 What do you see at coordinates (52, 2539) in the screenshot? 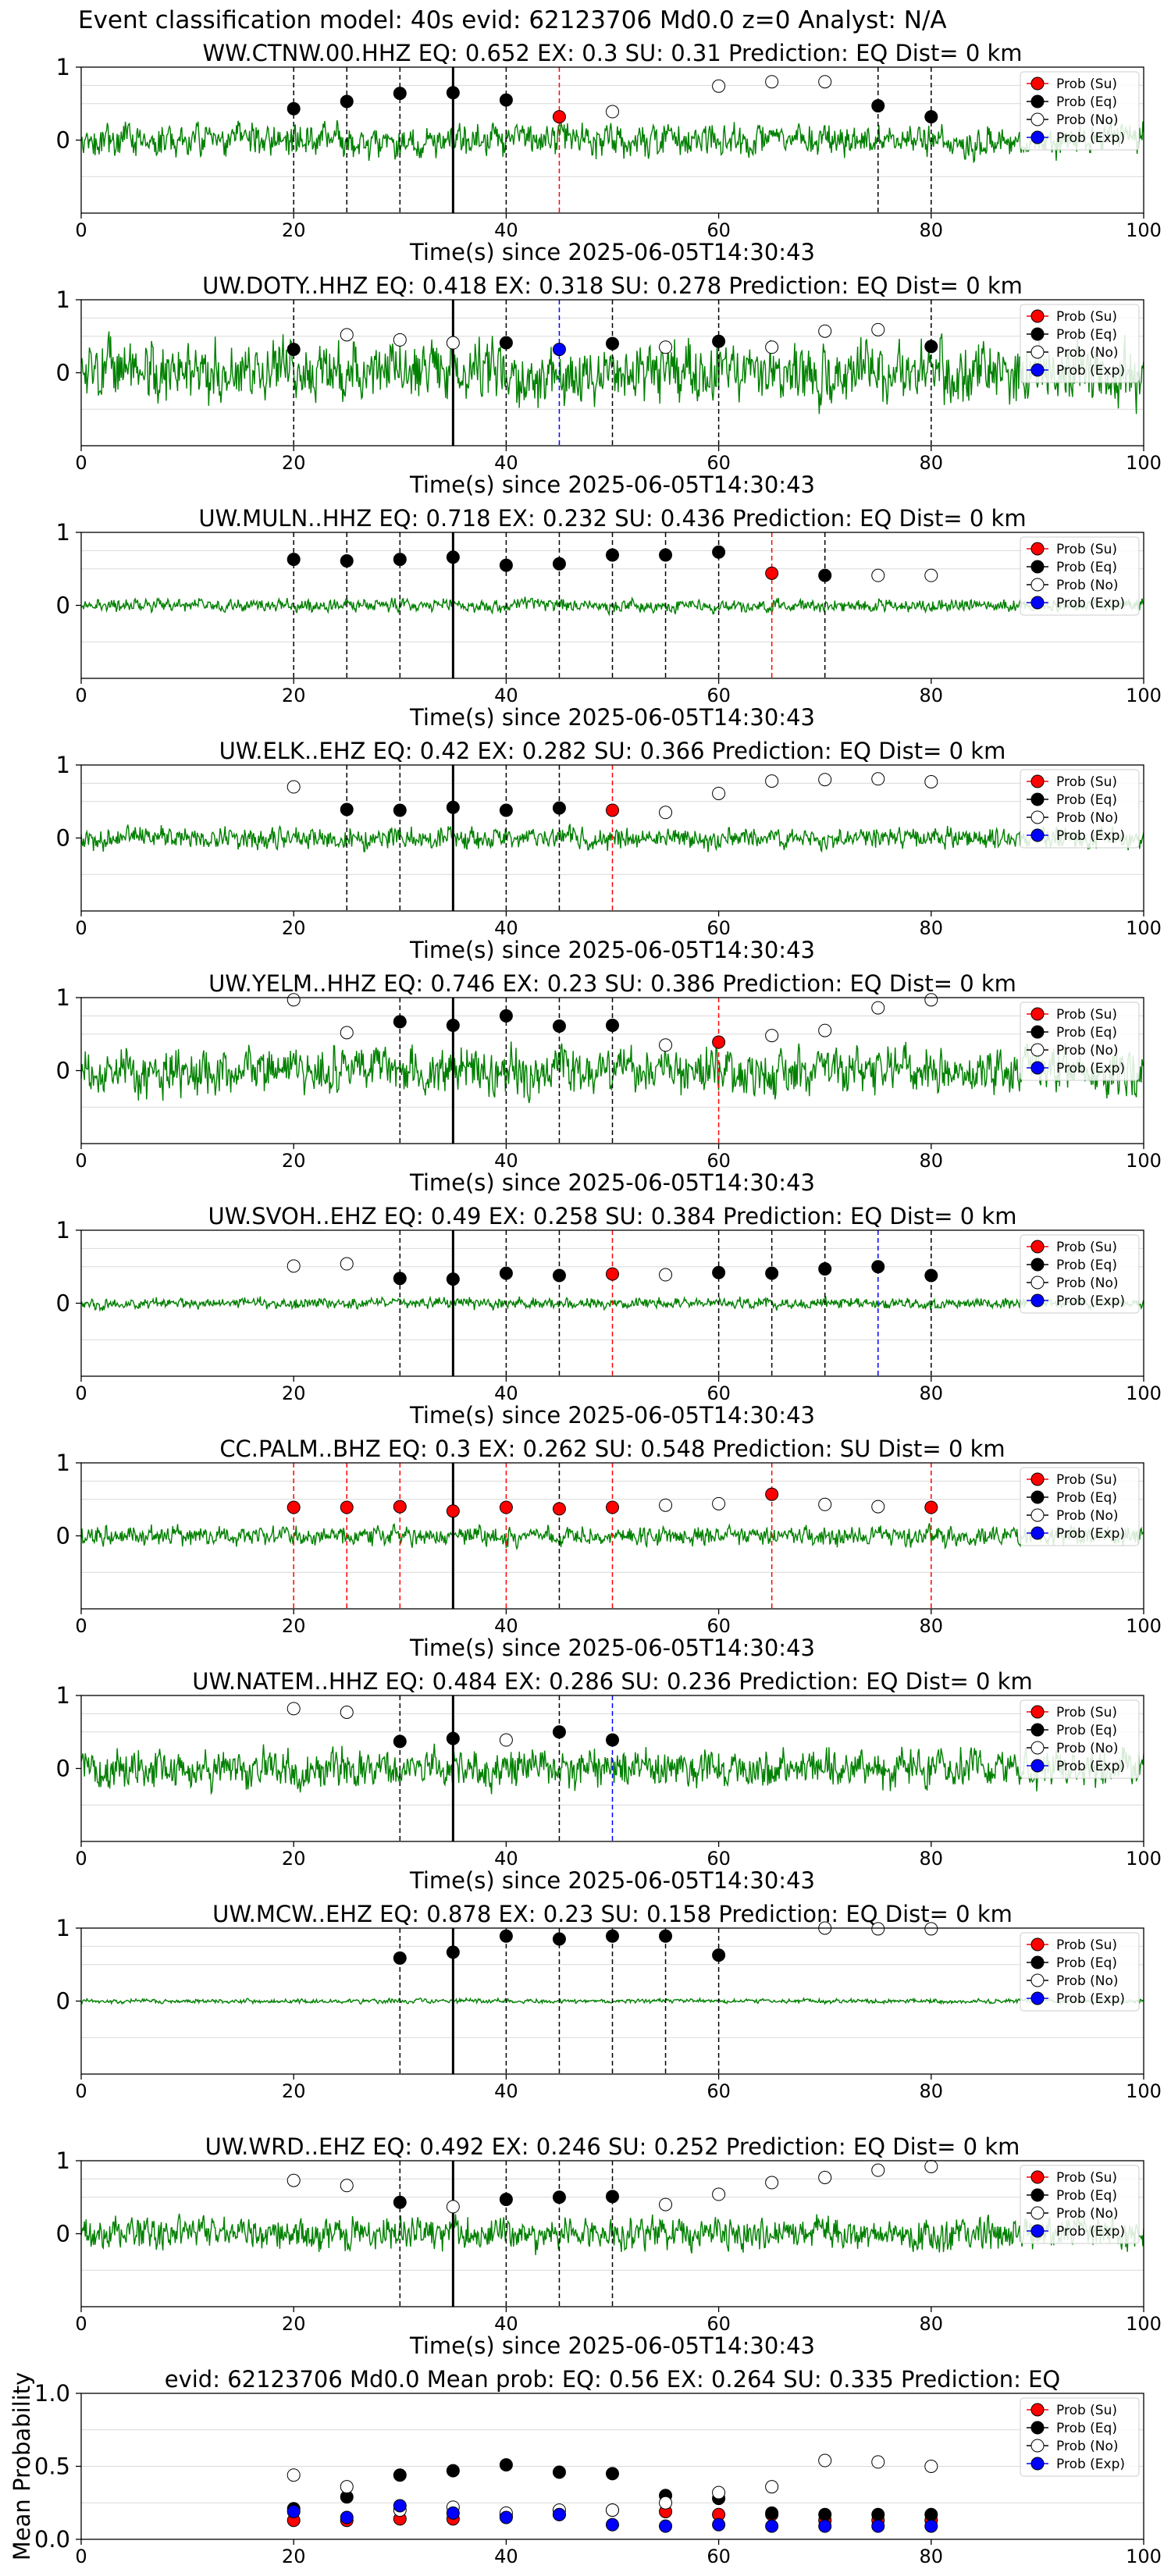
I see `y-tick-label: 0.0` at bounding box center [52, 2539].